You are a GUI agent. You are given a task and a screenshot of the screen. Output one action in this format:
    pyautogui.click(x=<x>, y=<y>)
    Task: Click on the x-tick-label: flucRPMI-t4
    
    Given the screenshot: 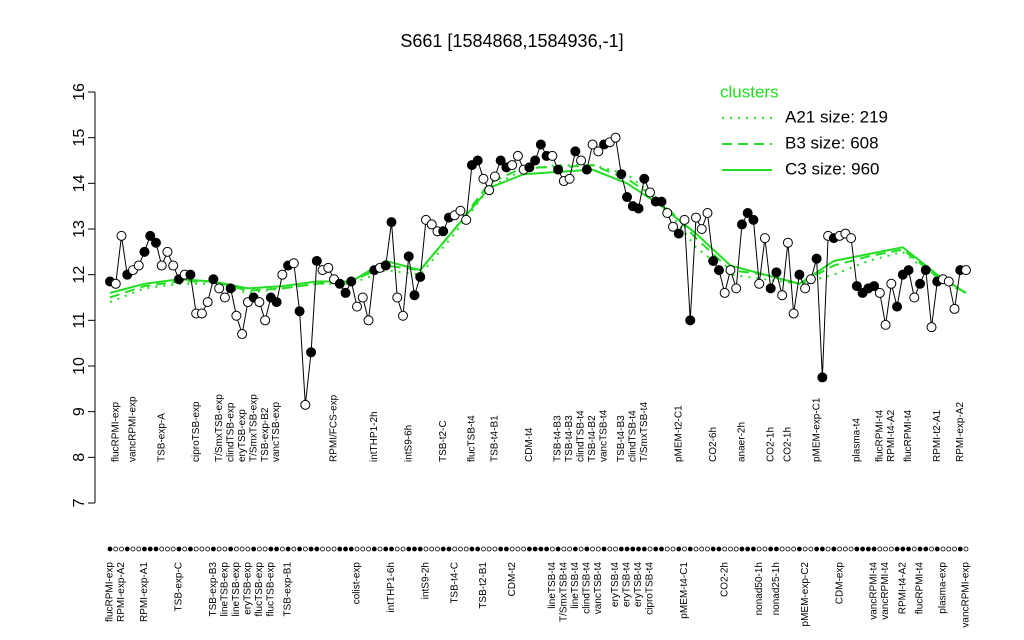 What is the action you would take?
    pyautogui.click(x=908, y=435)
    